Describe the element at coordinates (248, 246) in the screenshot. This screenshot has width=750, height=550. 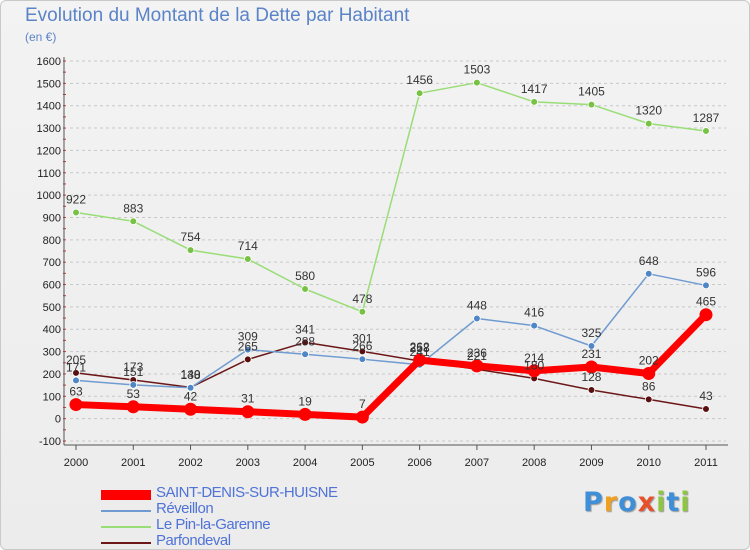
I see `data-label: 714` at that location.